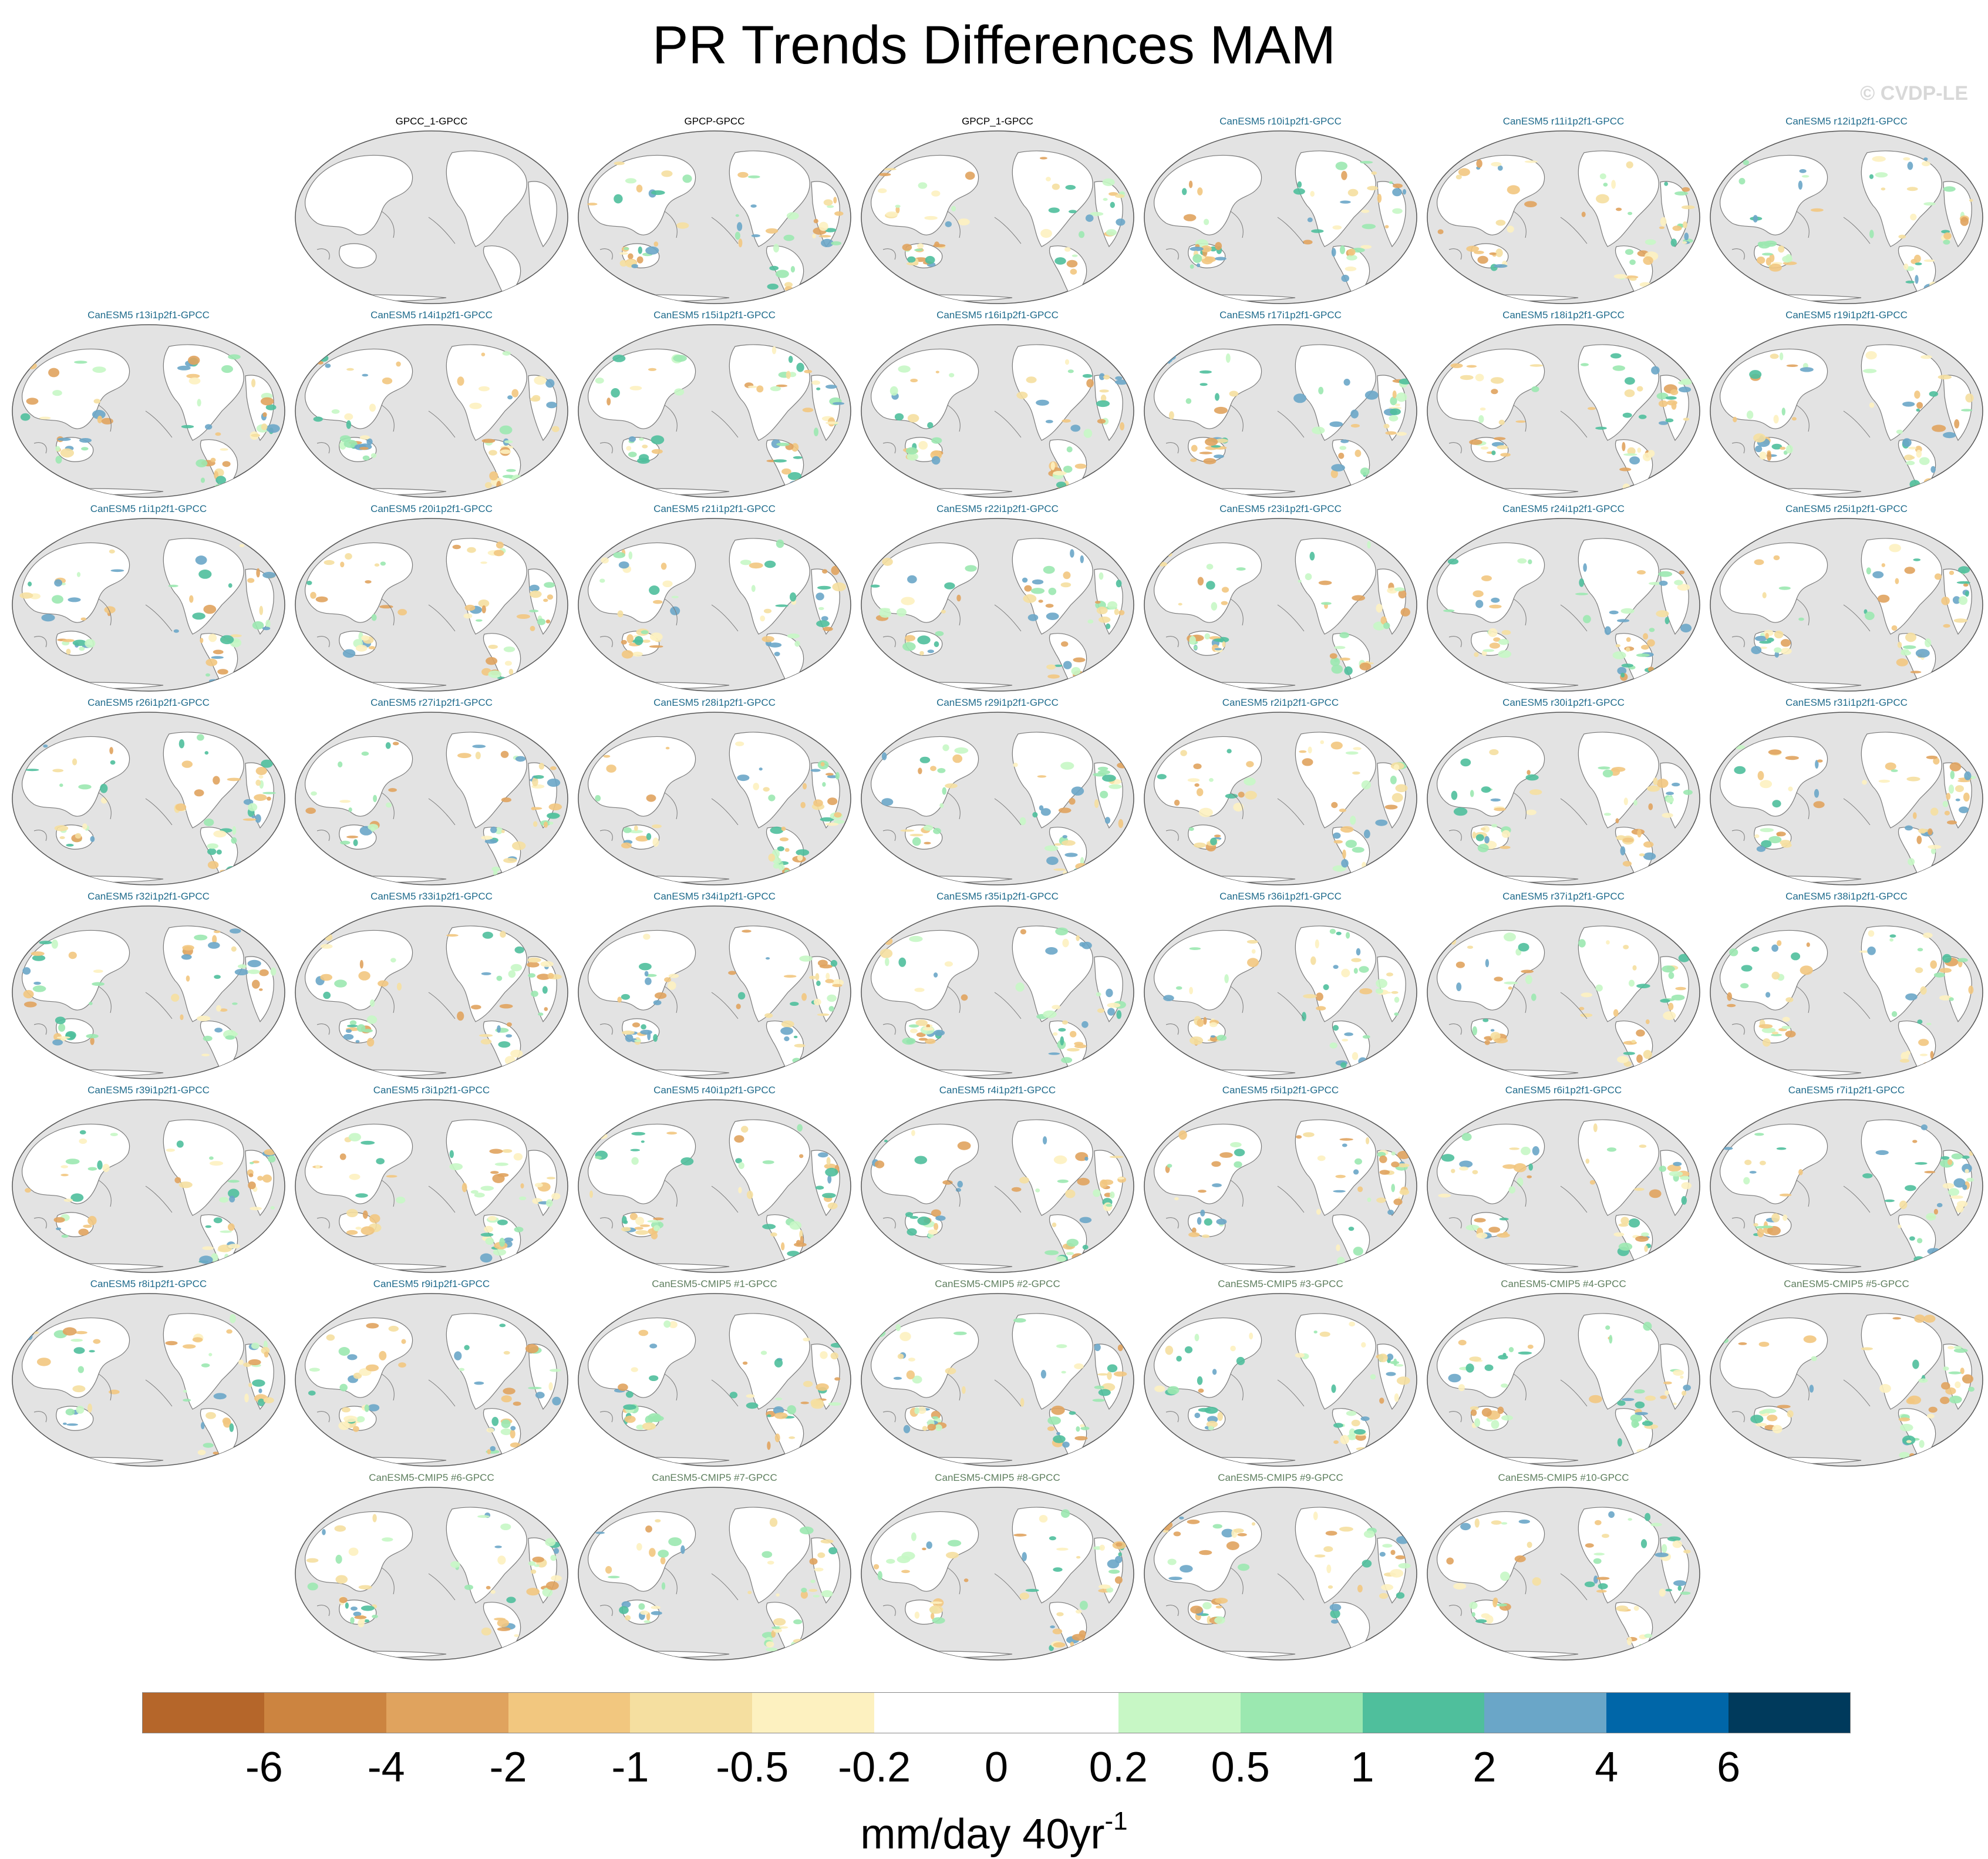 The height and width of the screenshot is (1859, 1988). What do you see at coordinates (998, 1090) in the screenshot?
I see `panel-label: CanESM5 r4i1p2f1-GPCC` at bounding box center [998, 1090].